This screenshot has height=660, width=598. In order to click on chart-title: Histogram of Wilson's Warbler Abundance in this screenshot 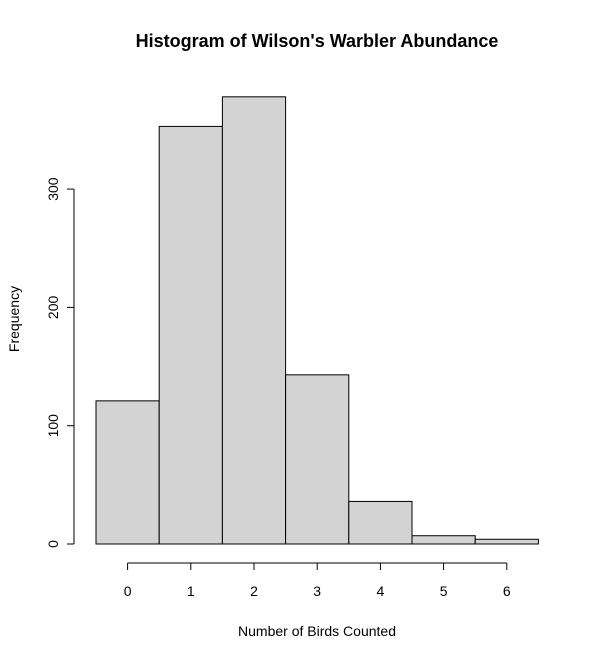, I will do `click(317, 41)`.